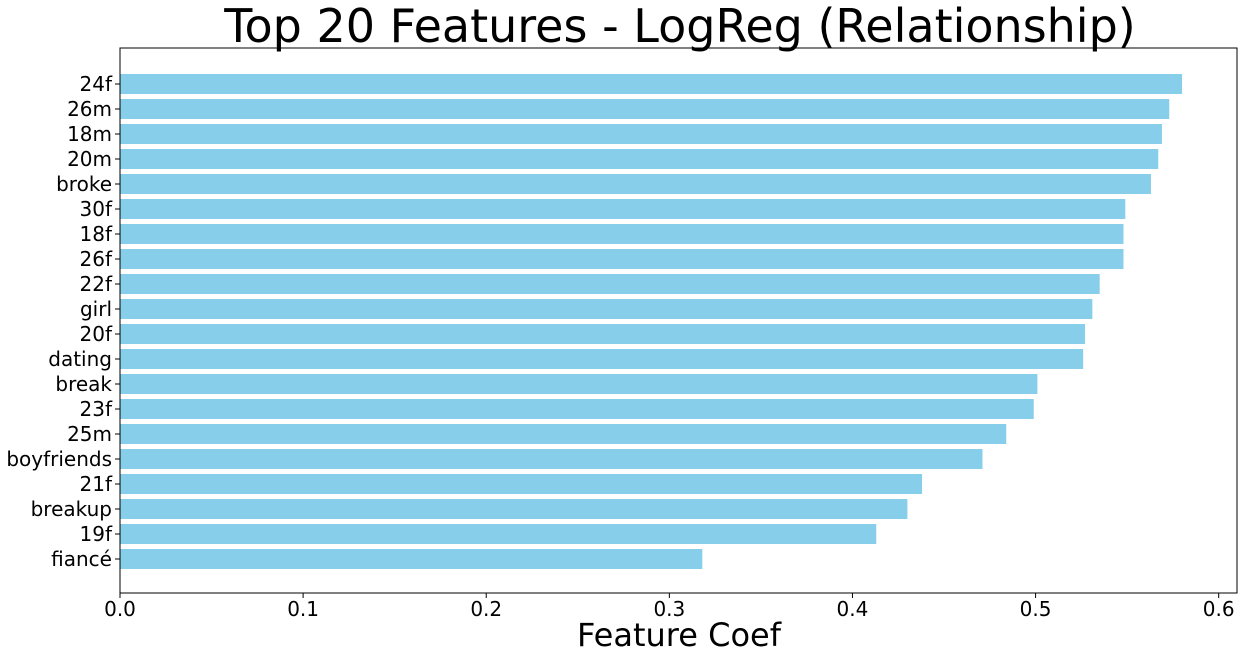 The height and width of the screenshot is (659, 1243). I want to click on y-tick-label-14: 25m, so click(89, 434).